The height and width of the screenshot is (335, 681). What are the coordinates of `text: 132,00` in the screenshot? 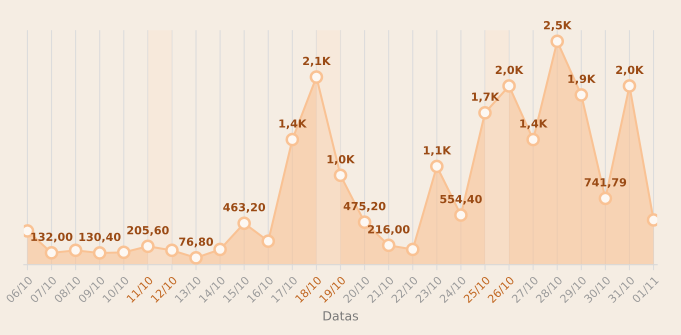 It's located at (51, 237).